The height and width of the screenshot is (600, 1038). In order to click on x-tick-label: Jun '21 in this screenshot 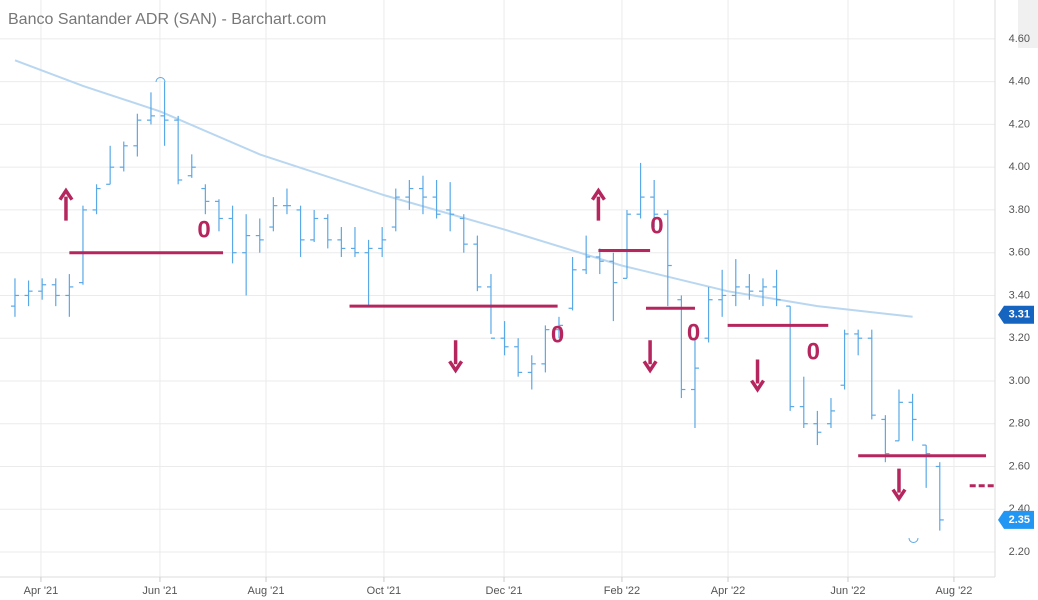, I will do `click(159, 591)`.